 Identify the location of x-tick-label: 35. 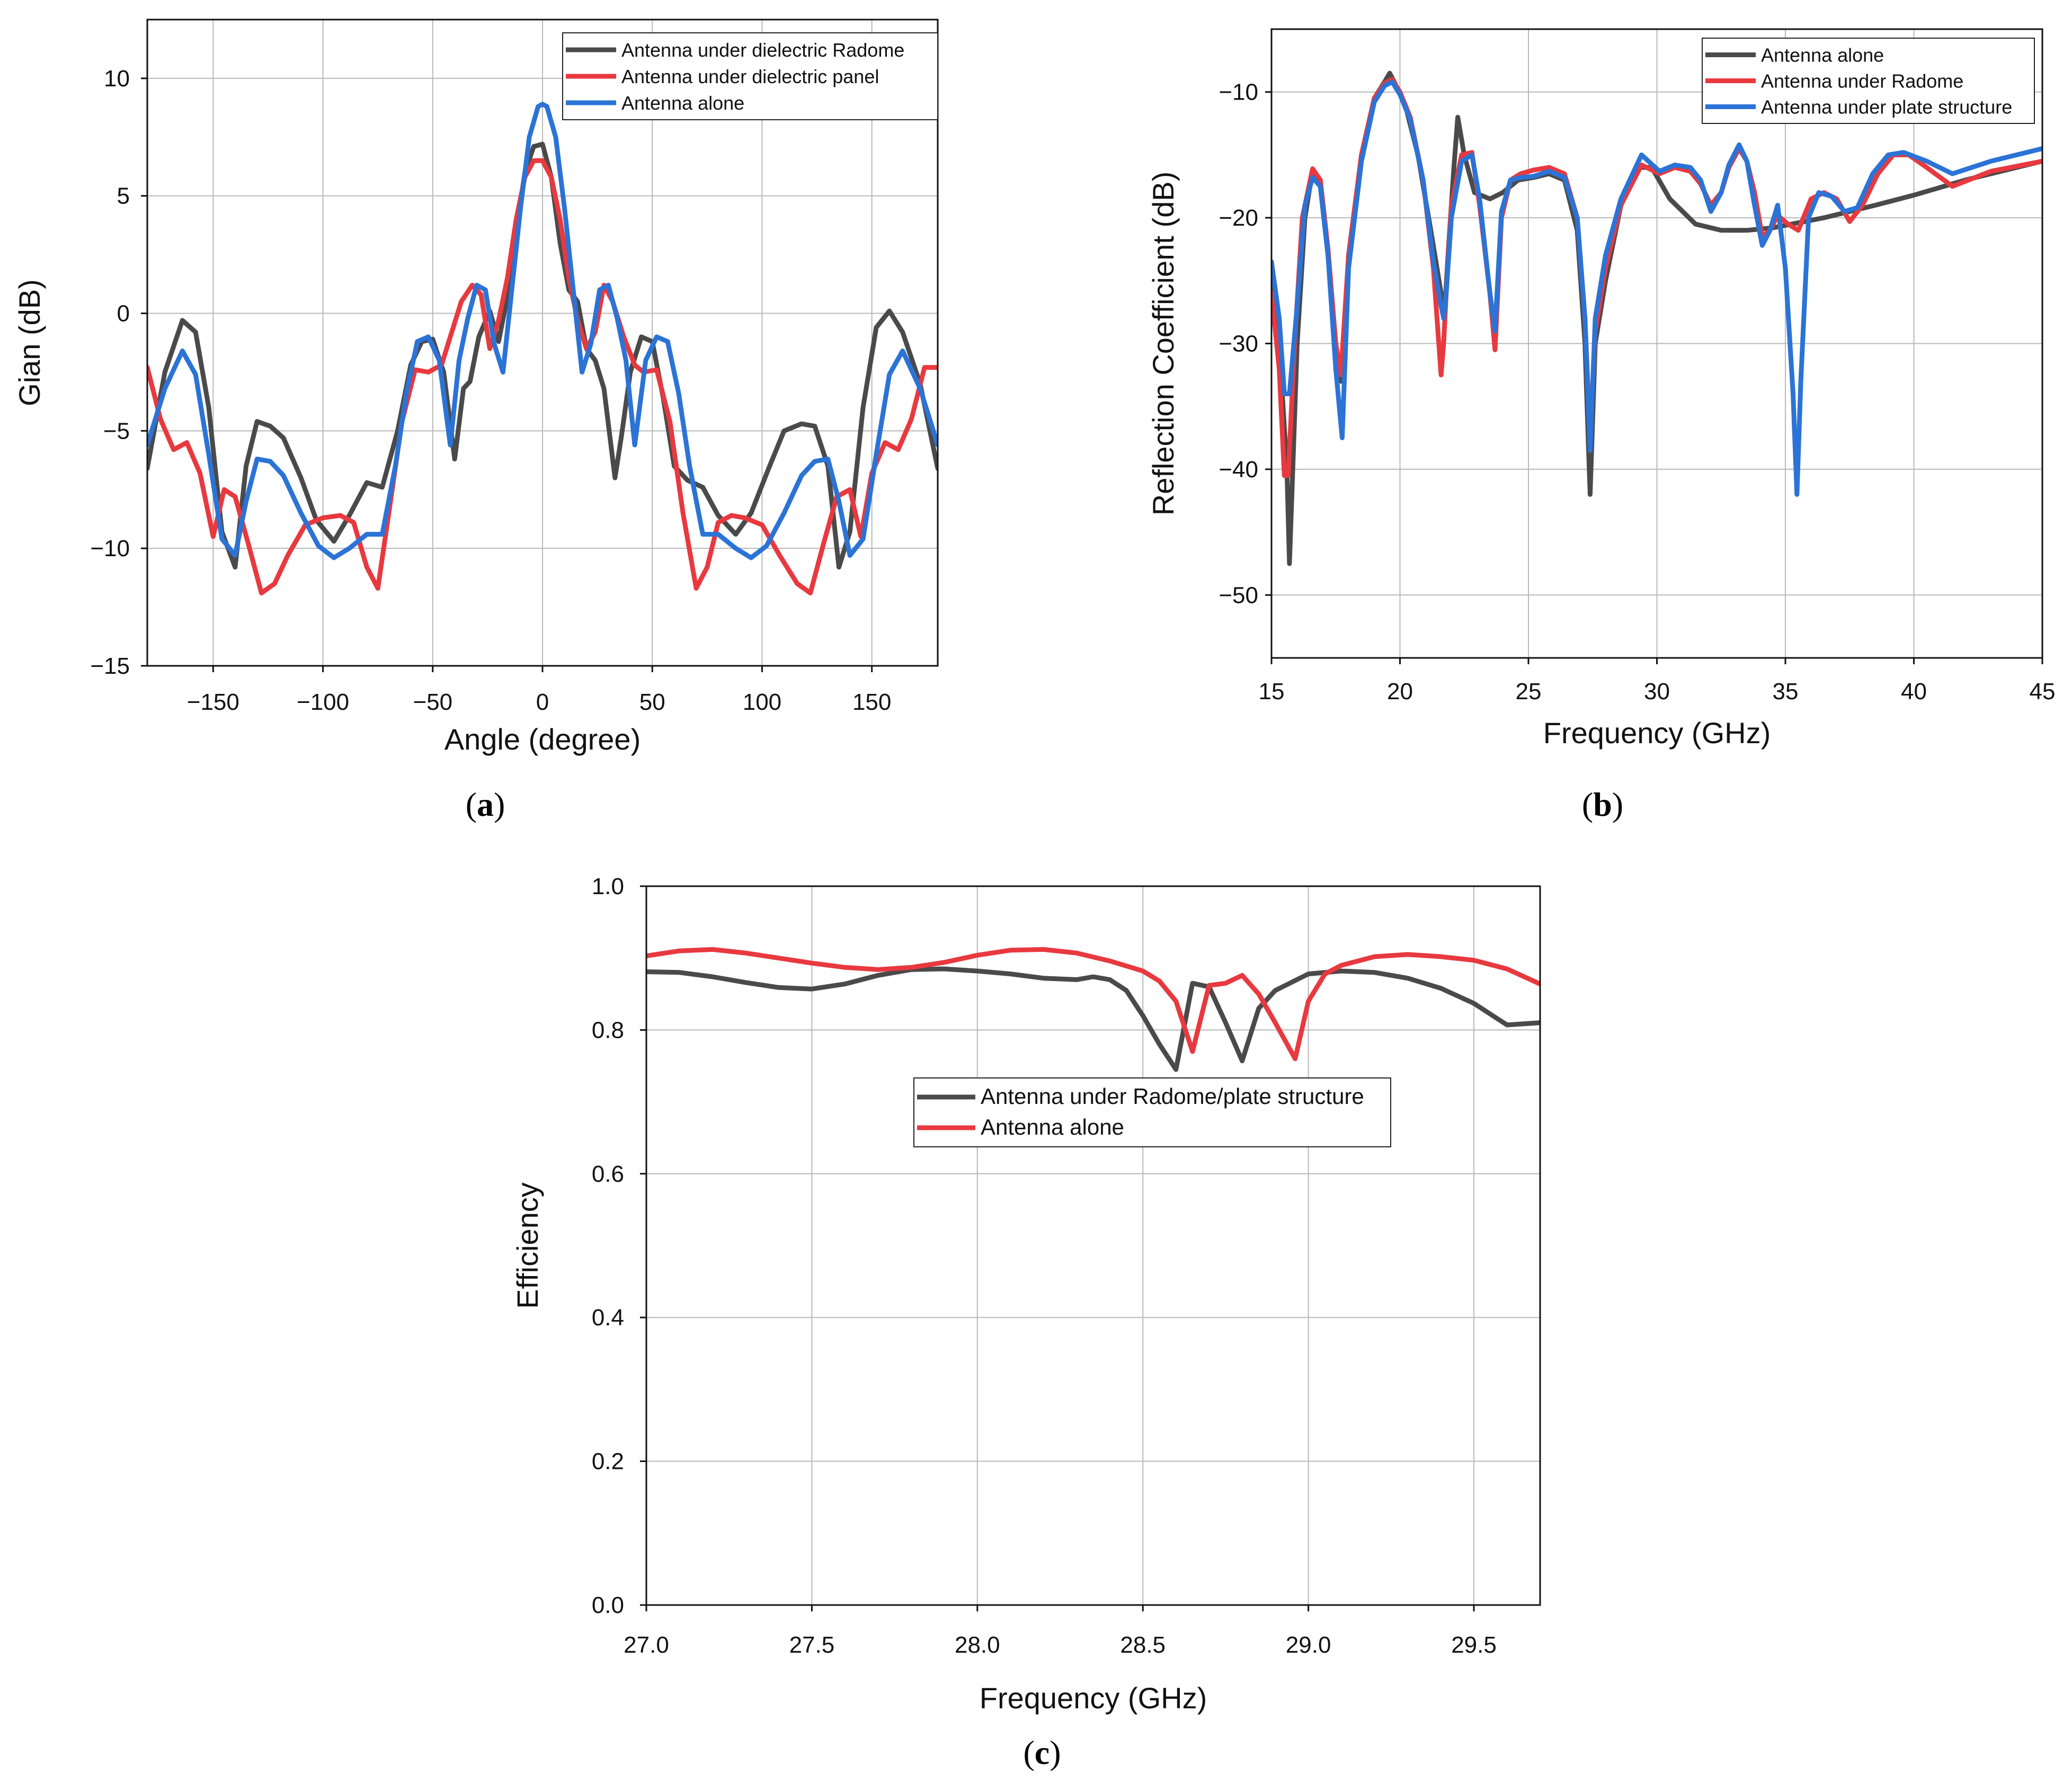
(1786, 692).